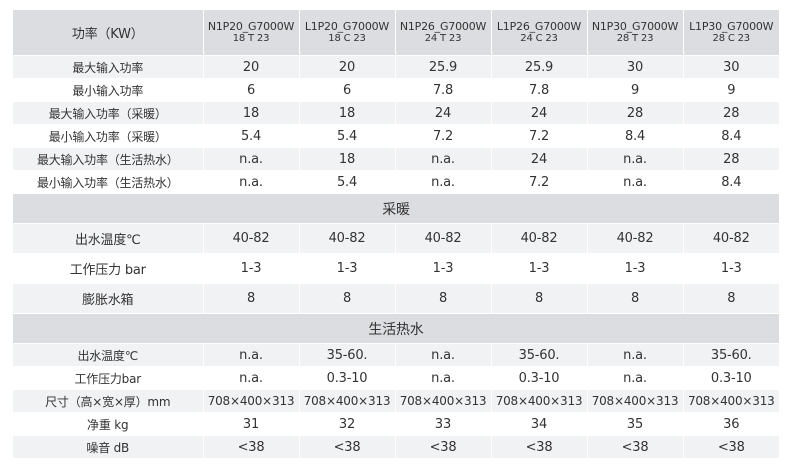 The width and height of the screenshot is (790, 472). I want to click on table-row: 最大输入功率（生活热水） n.a. 18 n.a. 24 n.a. 28, so click(396, 159).